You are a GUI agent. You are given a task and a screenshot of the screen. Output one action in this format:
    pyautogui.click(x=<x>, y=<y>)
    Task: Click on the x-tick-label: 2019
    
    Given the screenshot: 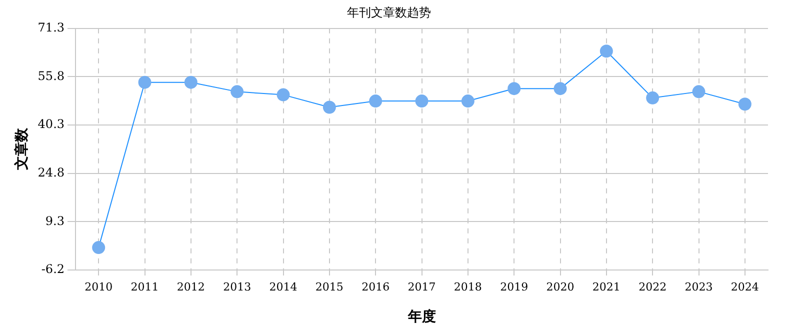 What is the action you would take?
    pyautogui.click(x=514, y=287)
    